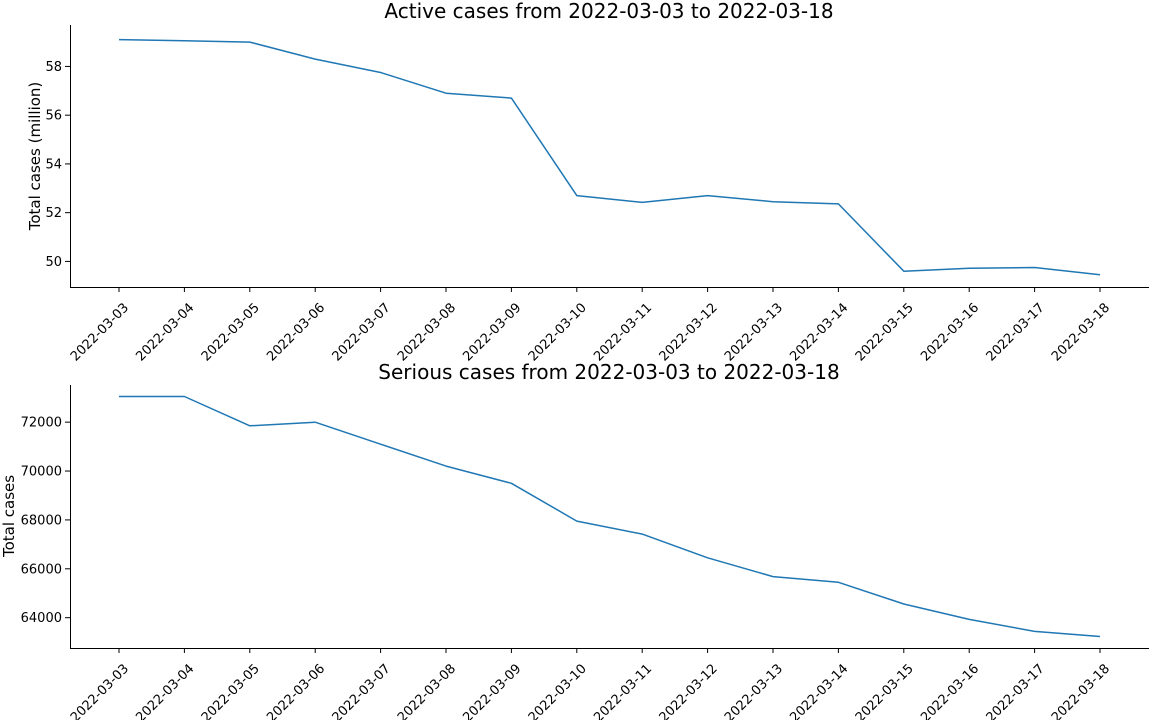 The width and height of the screenshot is (1152, 720). I want to click on y-tick-label: 50, so click(53, 262).